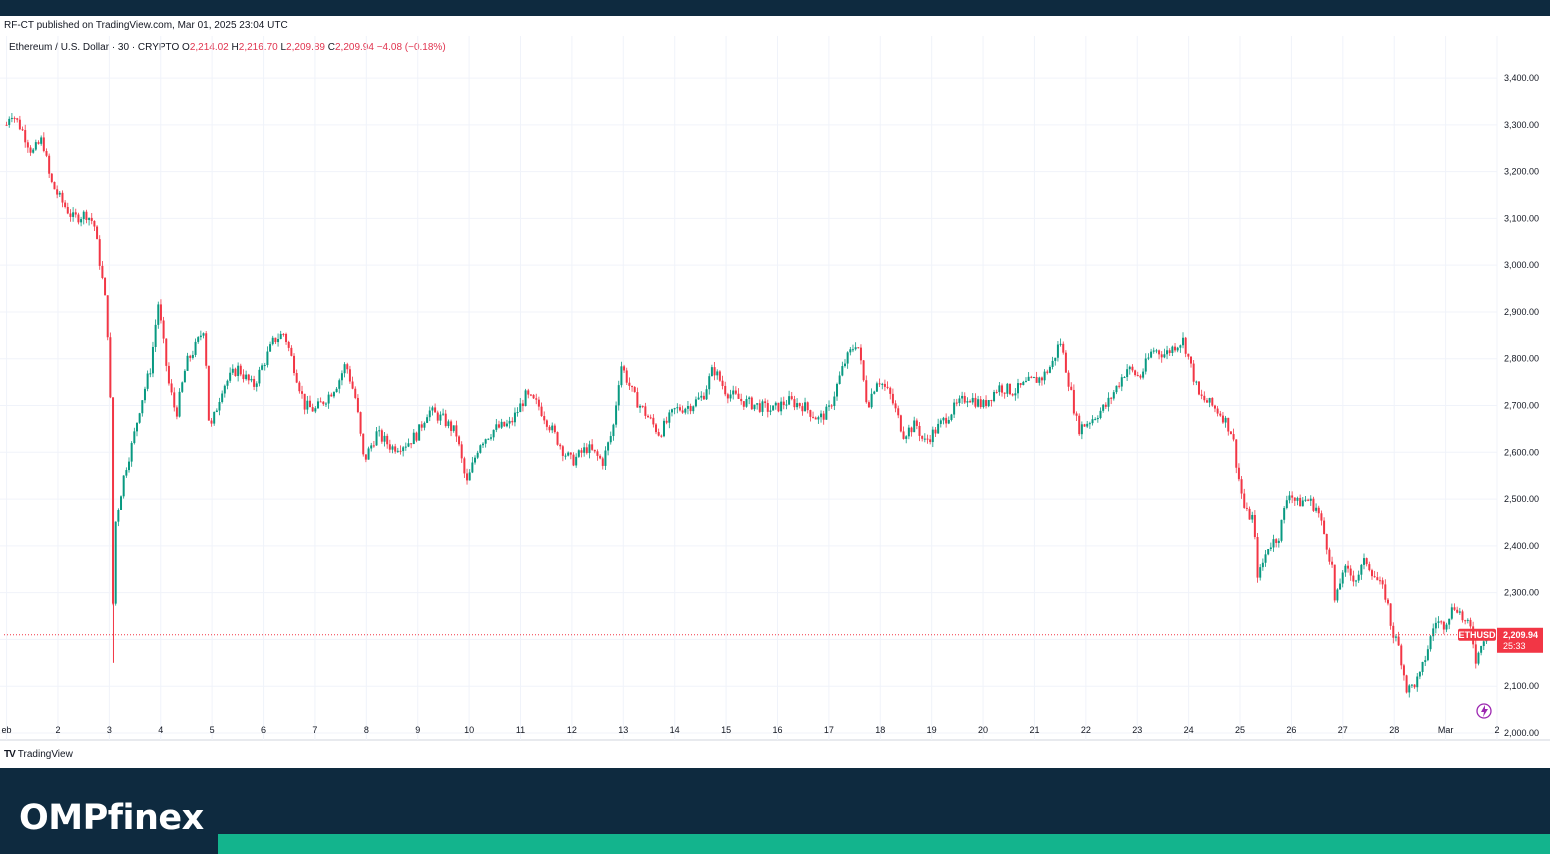  Describe the element at coordinates (1291, 730) in the screenshot. I see `x-tick-label: 26` at that location.